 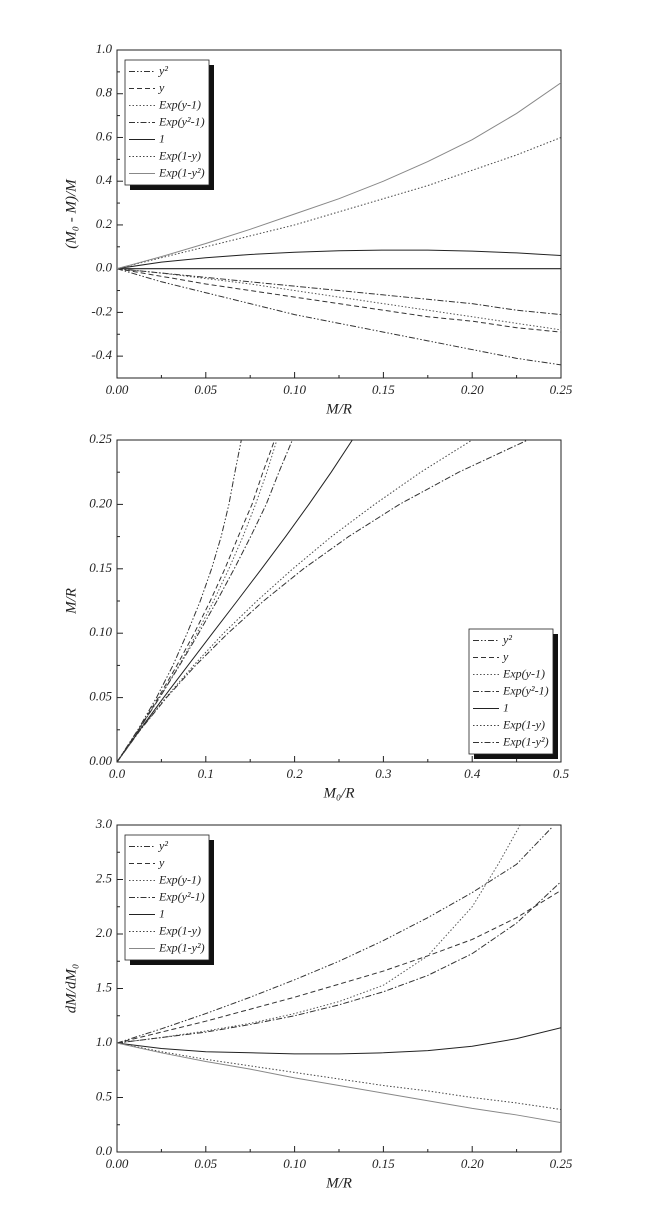 I want to click on y-tick-label: -0.2, so click(x=101, y=310).